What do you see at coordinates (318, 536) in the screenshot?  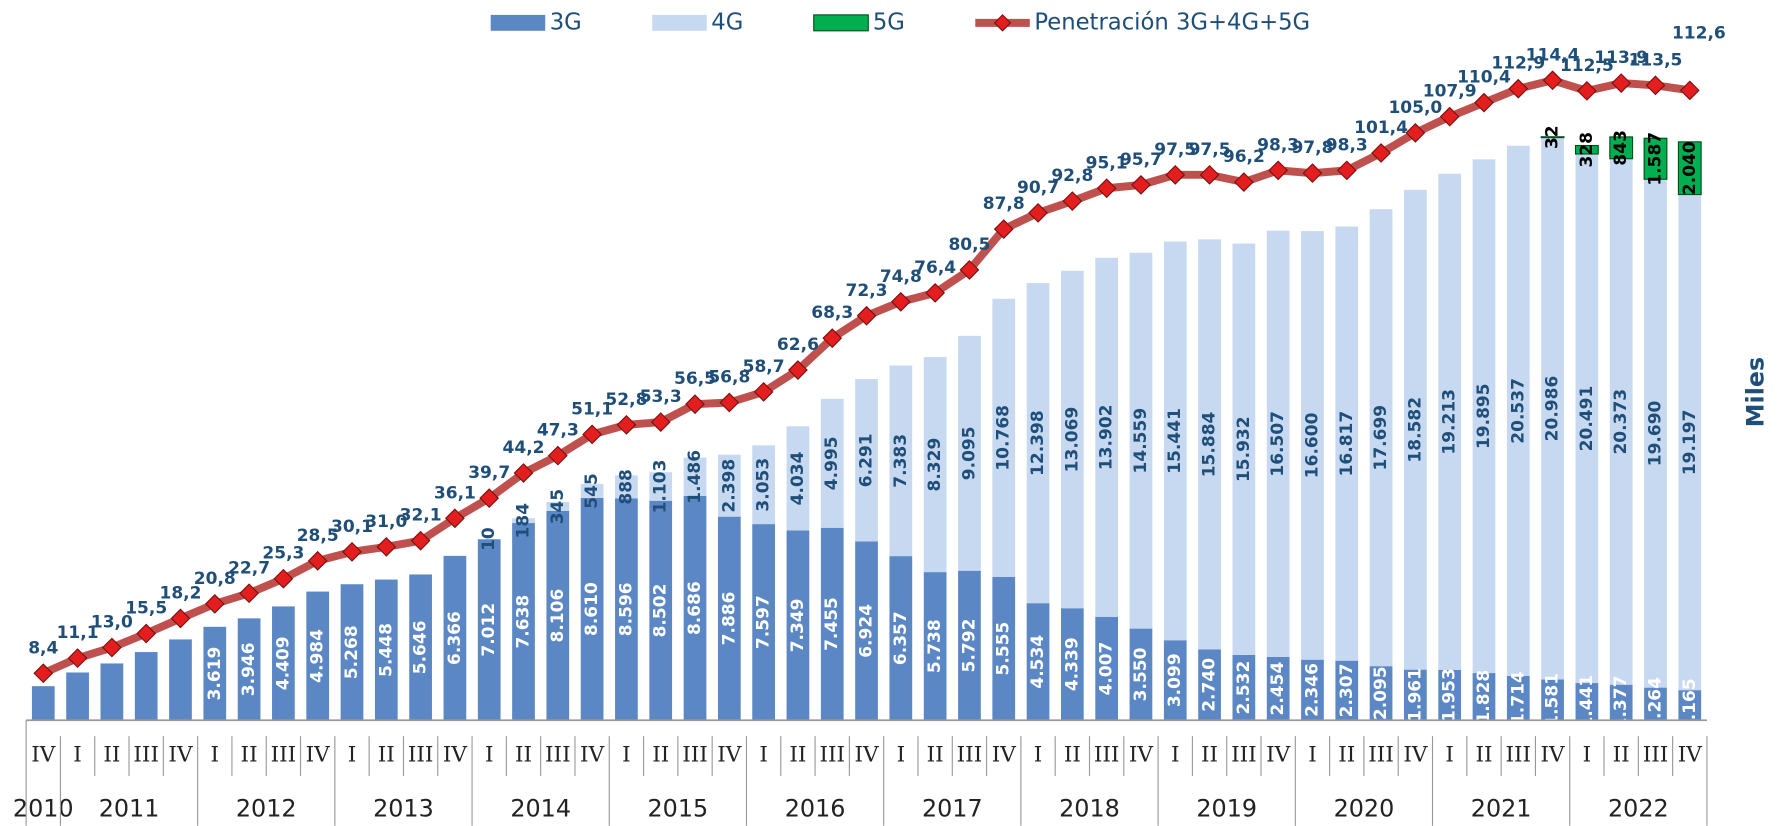 I see `line-label: 28,5` at bounding box center [318, 536].